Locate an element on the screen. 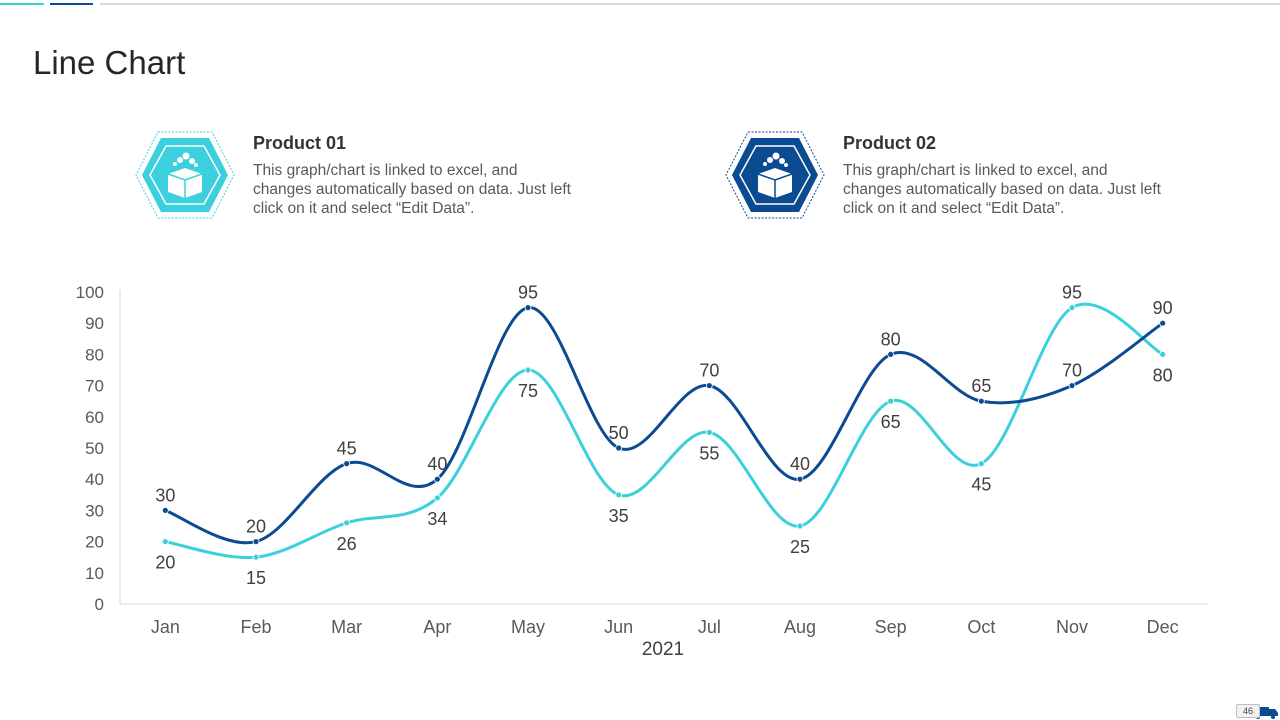  y-tick-label: 50 is located at coordinates (94, 448).